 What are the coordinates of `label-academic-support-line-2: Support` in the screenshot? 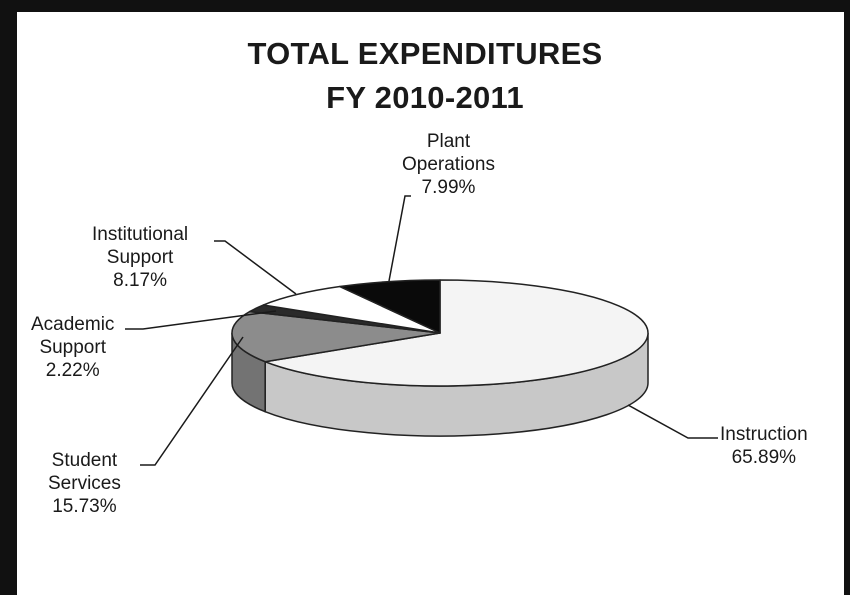 It's located at (72, 347).